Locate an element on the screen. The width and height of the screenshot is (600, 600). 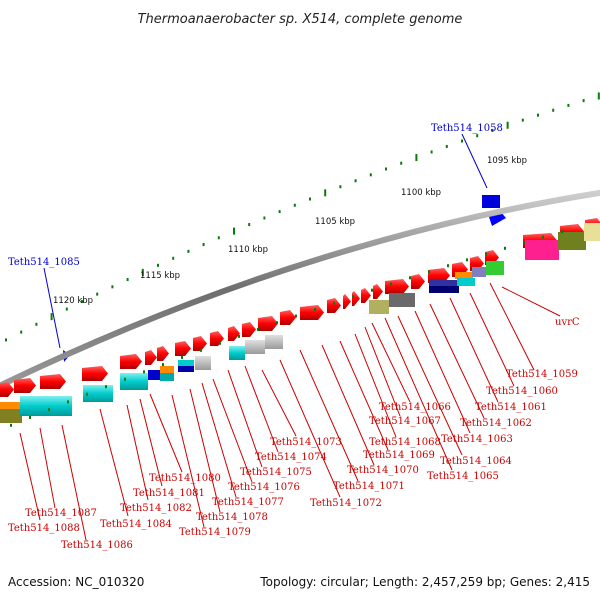
gene-label: Teth514_1067 is located at coordinates (405, 421).